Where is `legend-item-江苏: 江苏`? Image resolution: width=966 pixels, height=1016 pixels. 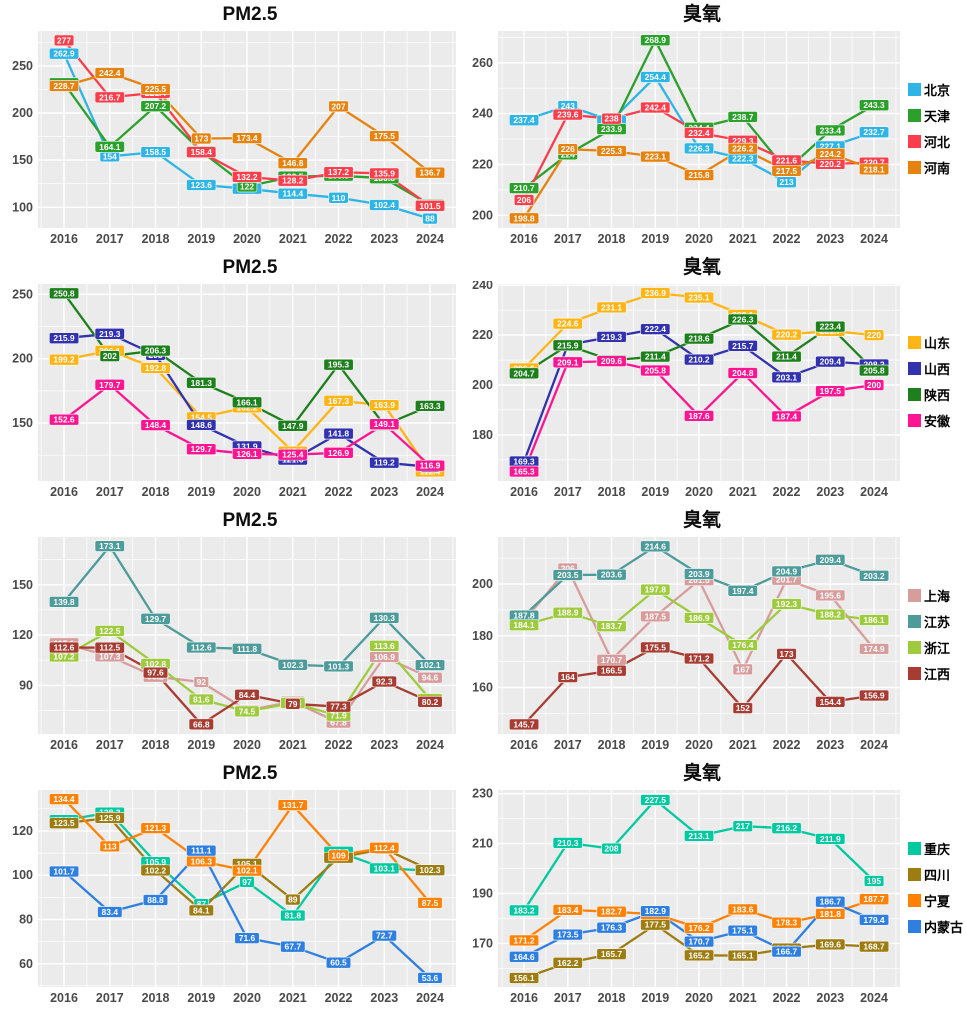 legend-item-江苏: 江苏 is located at coordinates (937, 621).